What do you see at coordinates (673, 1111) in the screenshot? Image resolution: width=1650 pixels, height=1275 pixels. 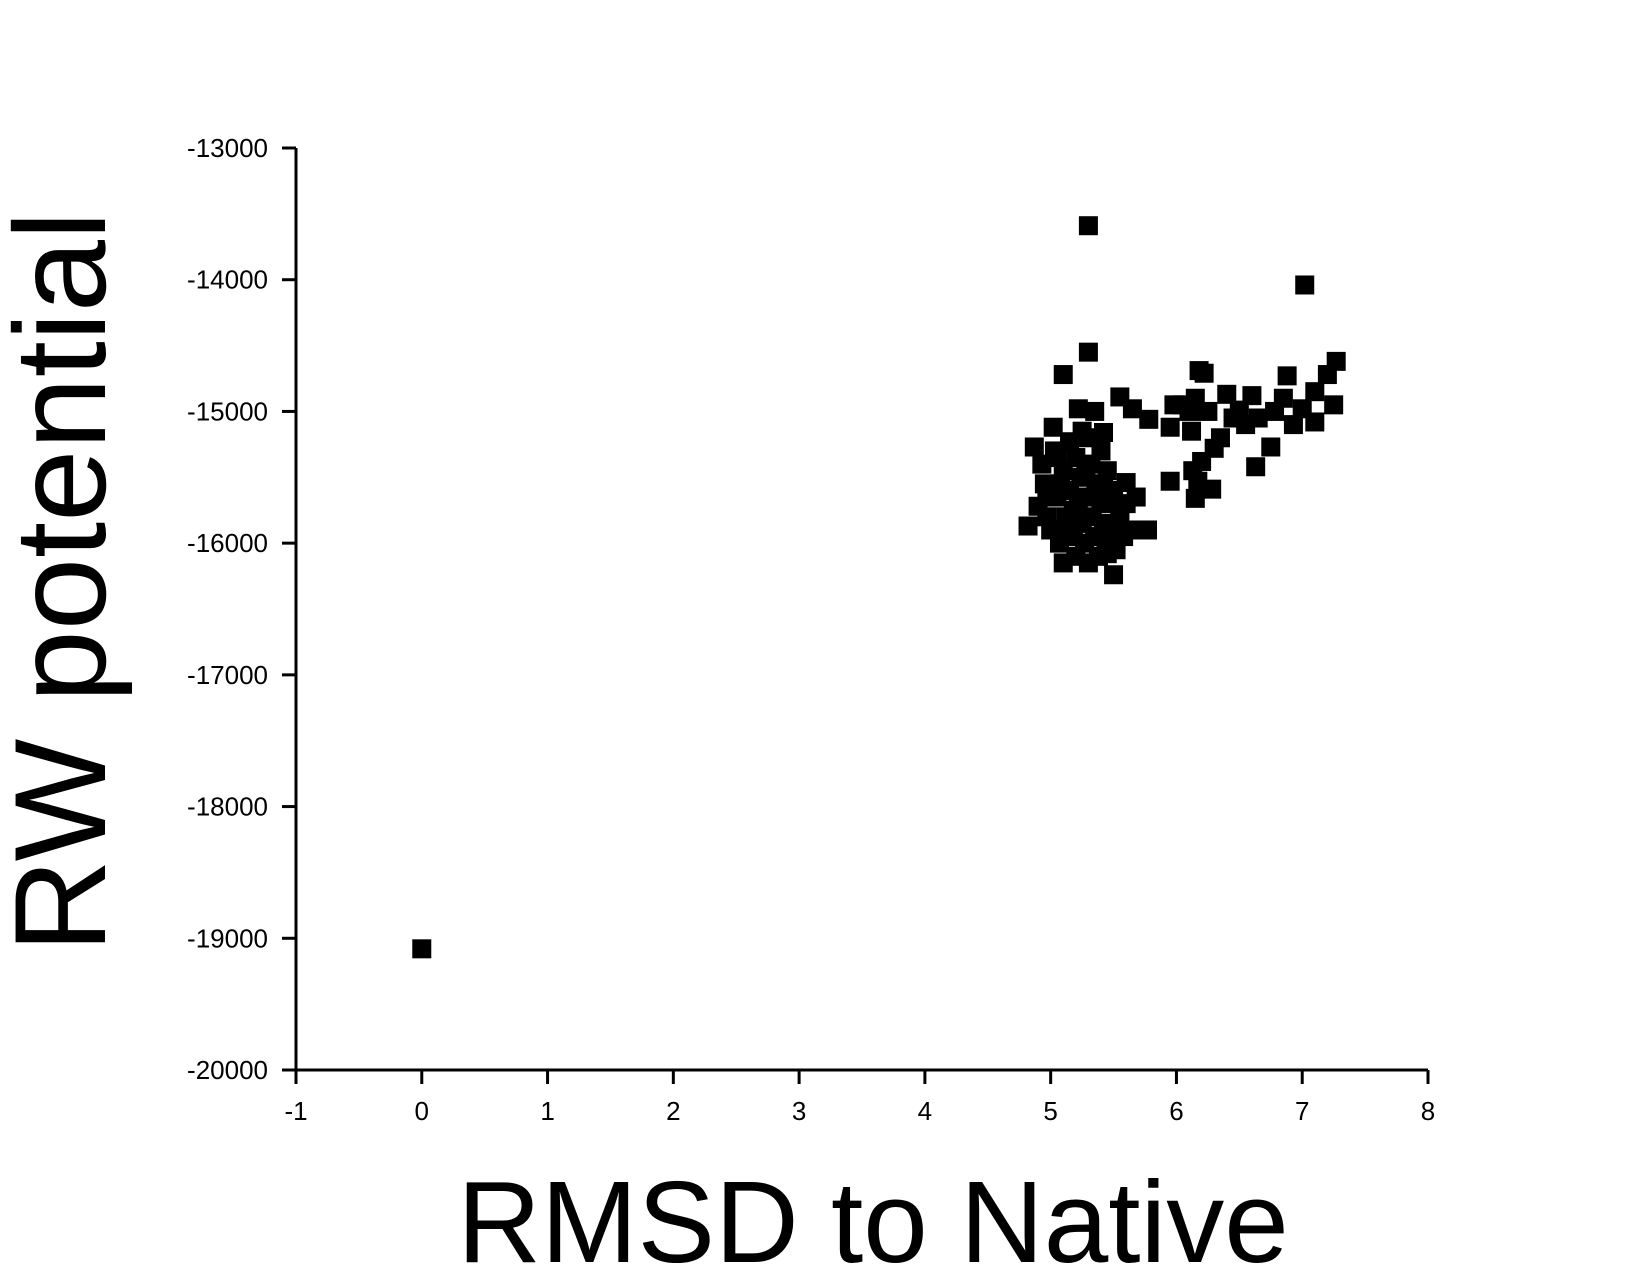 I see `x-tick-label: 2` at bounding box center [673, 1111].